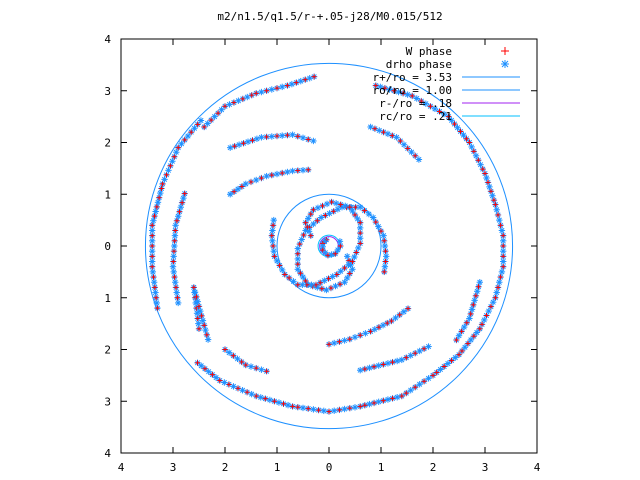 This screenshot has height=480, width=640. Describe the element at coordinates (429, 51) in the screenshot. I see `legend-label: W phase` at that location.